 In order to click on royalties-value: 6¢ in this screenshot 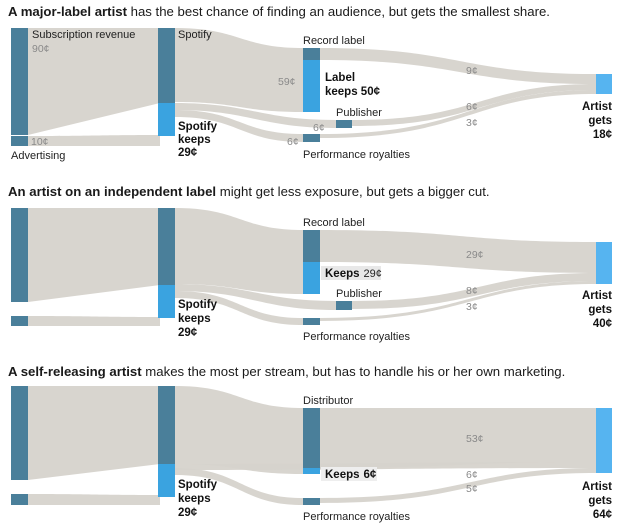, I will do `click(293, 142)`.